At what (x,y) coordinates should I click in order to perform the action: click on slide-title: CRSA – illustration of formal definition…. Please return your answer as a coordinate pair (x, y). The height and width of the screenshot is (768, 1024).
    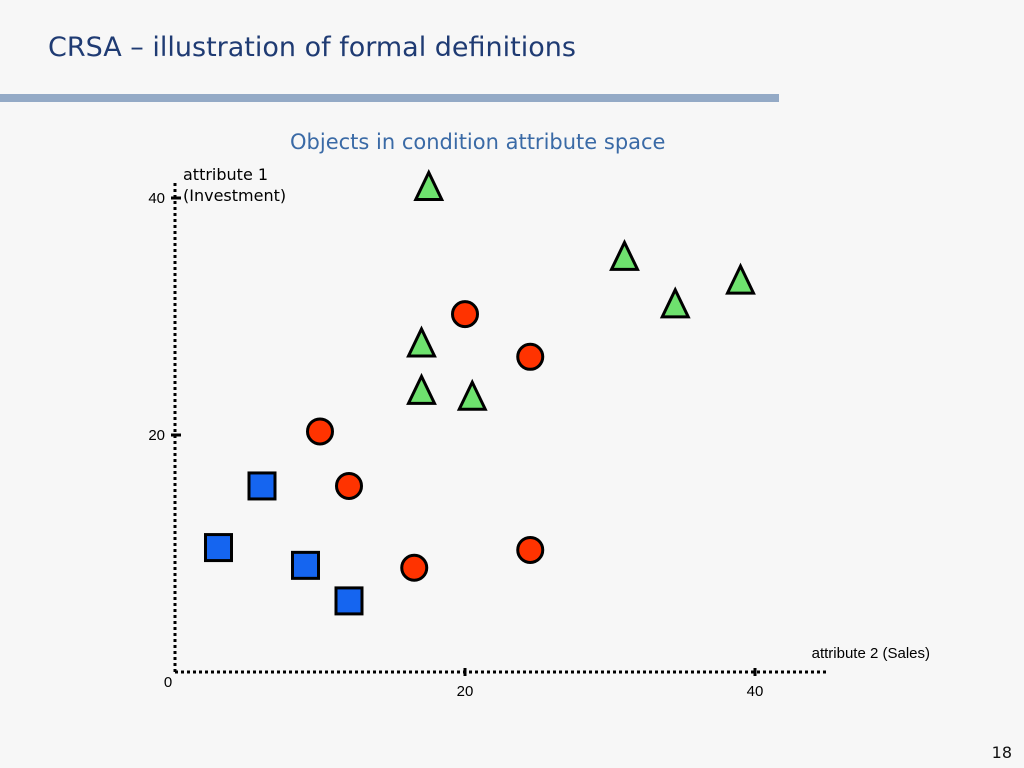
    Looking at the image, I should click on (312, 47).